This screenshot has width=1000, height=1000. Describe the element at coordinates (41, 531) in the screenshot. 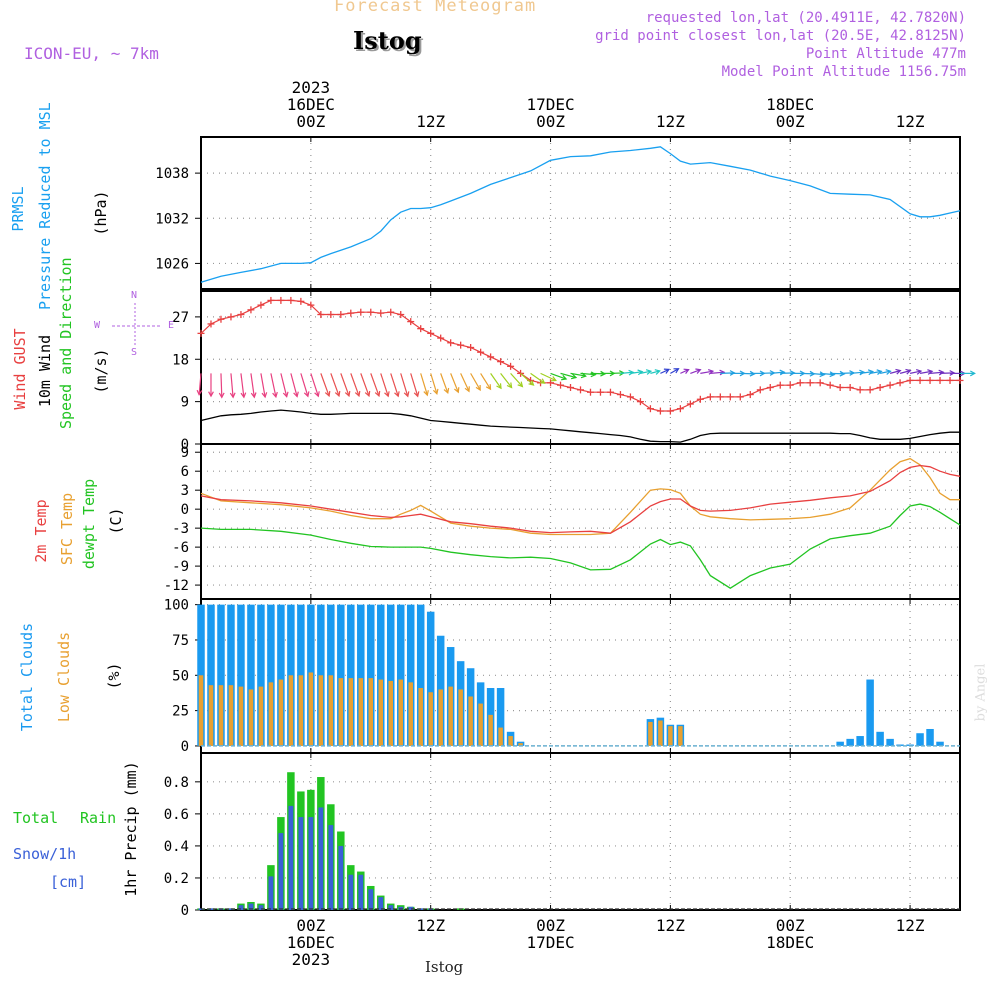

I see `temp2m-label: 2m Temp` at that location.